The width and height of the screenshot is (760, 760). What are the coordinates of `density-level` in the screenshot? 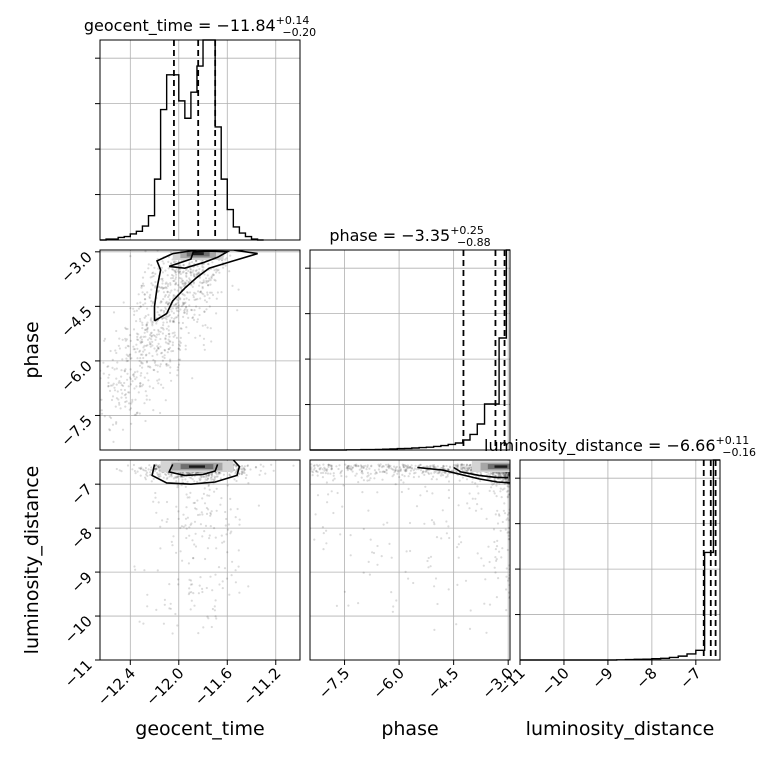 It's located at (198, 254).